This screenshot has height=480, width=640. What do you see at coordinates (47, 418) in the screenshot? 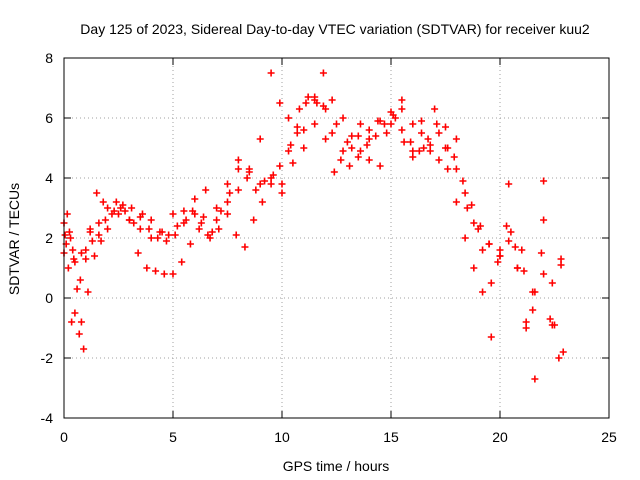
I see `y-tick-label: -4` at bounding box center [47, 418].